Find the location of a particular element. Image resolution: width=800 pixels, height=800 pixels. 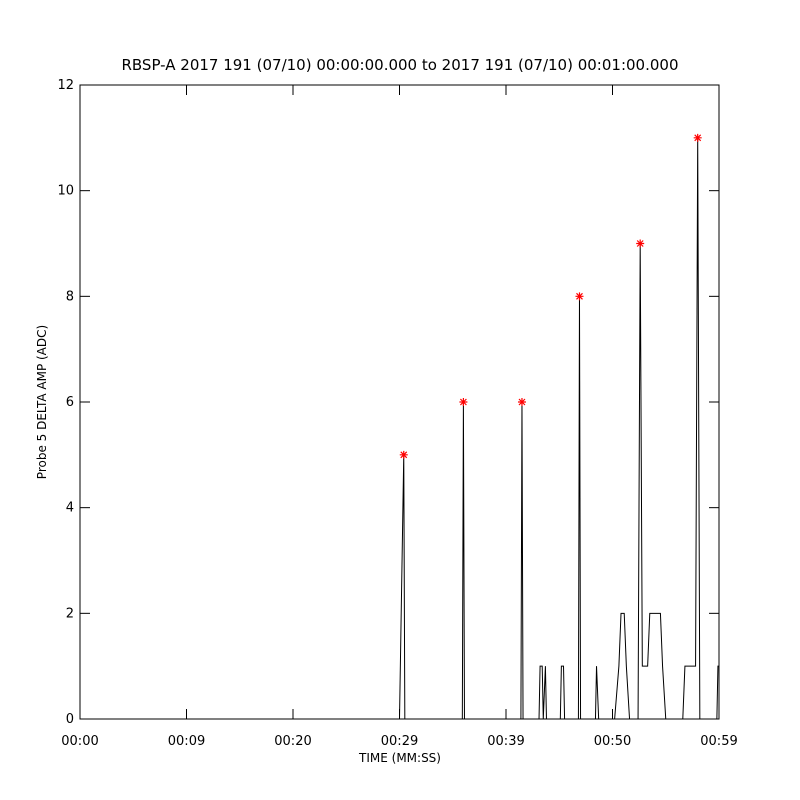

y-tick-label: 2 is located at coordinates (70, 613).